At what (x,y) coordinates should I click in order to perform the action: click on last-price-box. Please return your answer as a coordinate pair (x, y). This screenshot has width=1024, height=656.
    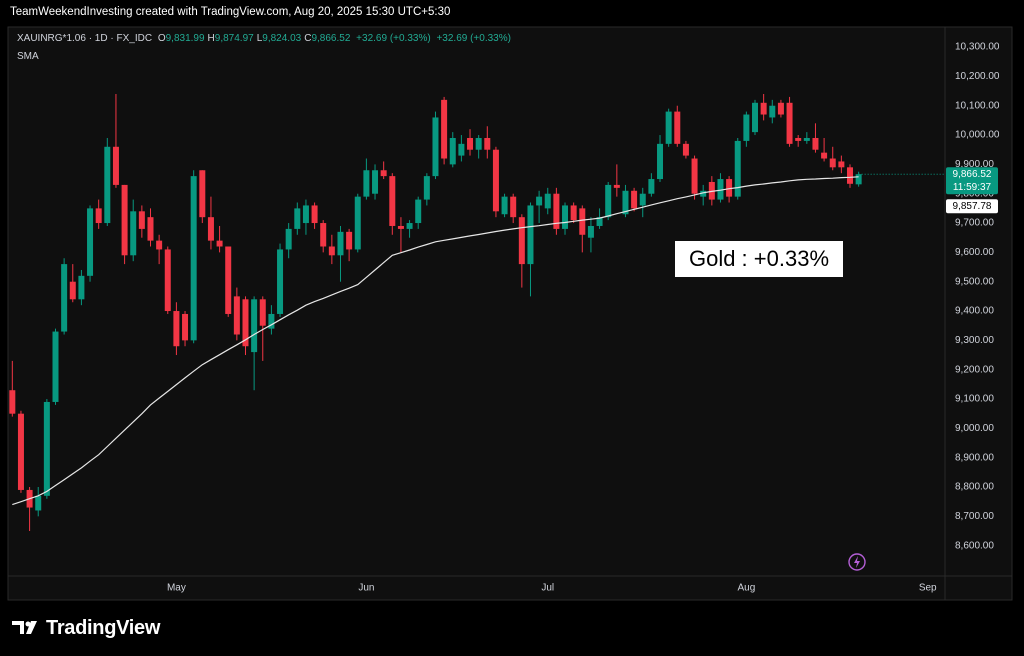
    Looking at the image, I should click on (972, 181).